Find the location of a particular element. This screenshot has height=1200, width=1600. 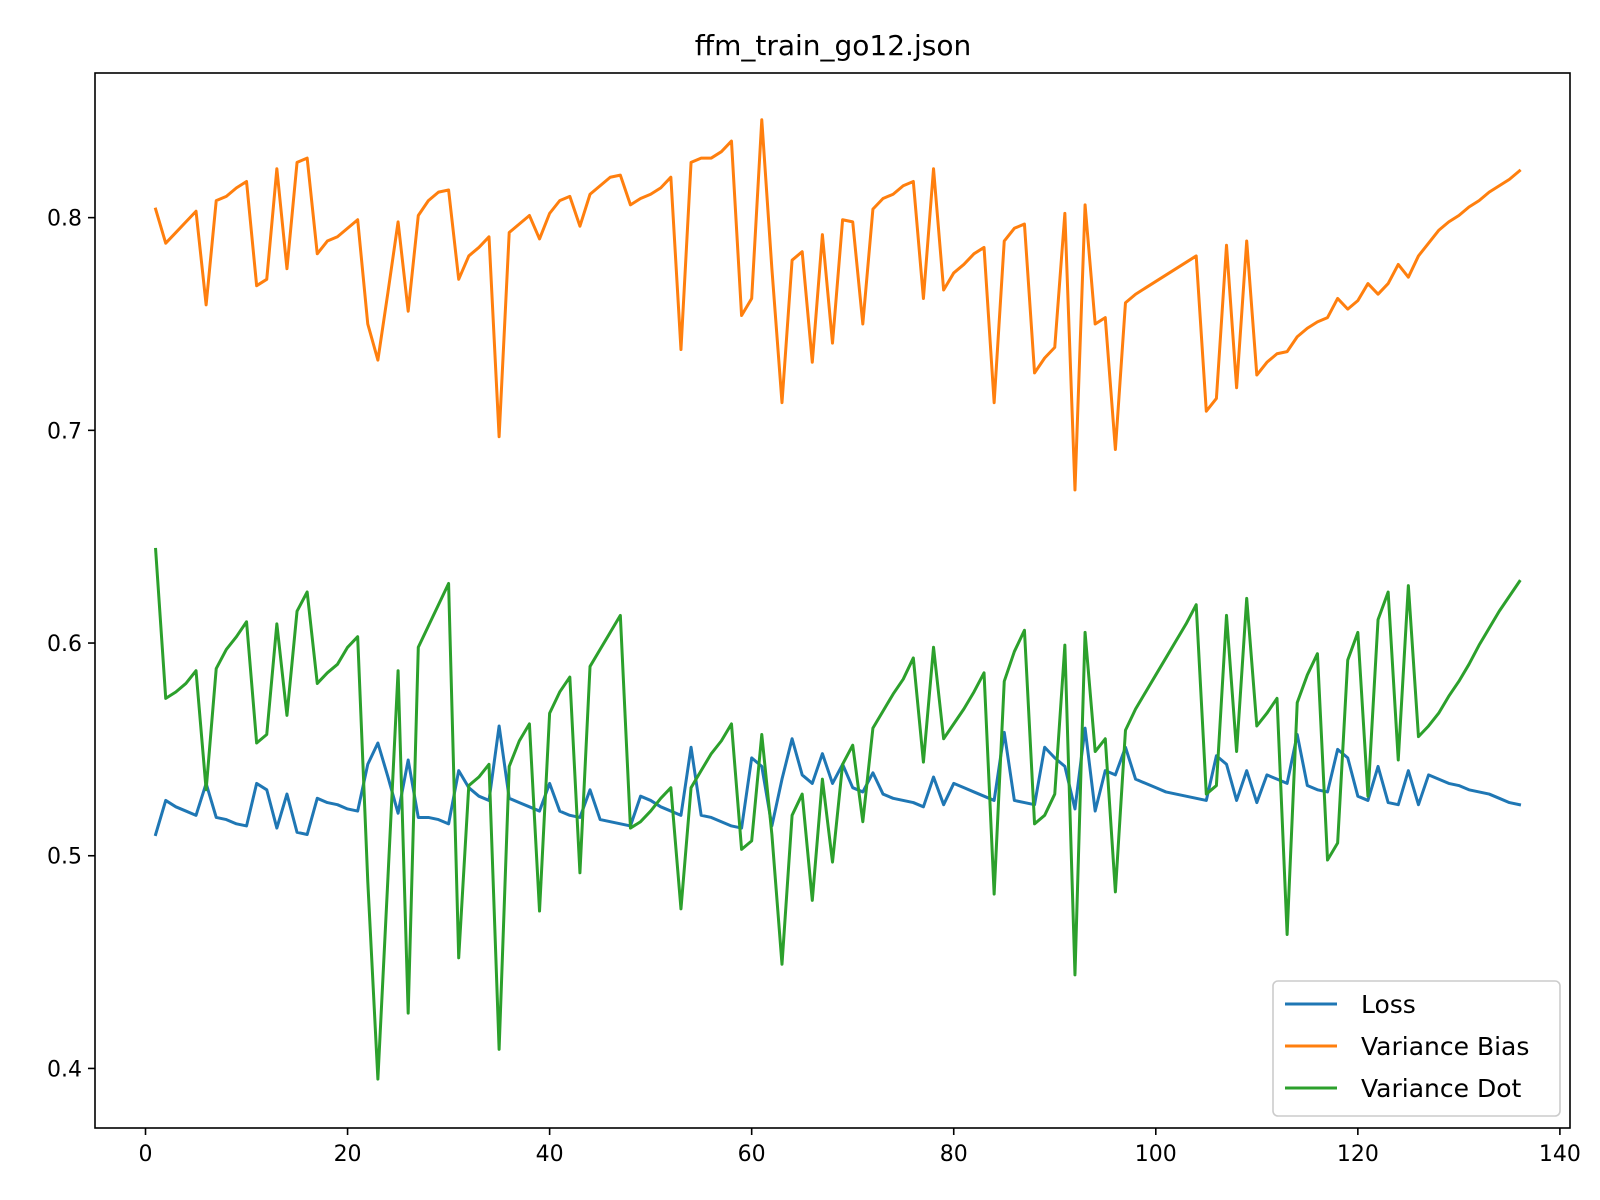

legend-label: Variance Bias is located at coordinates (1445, 1046).